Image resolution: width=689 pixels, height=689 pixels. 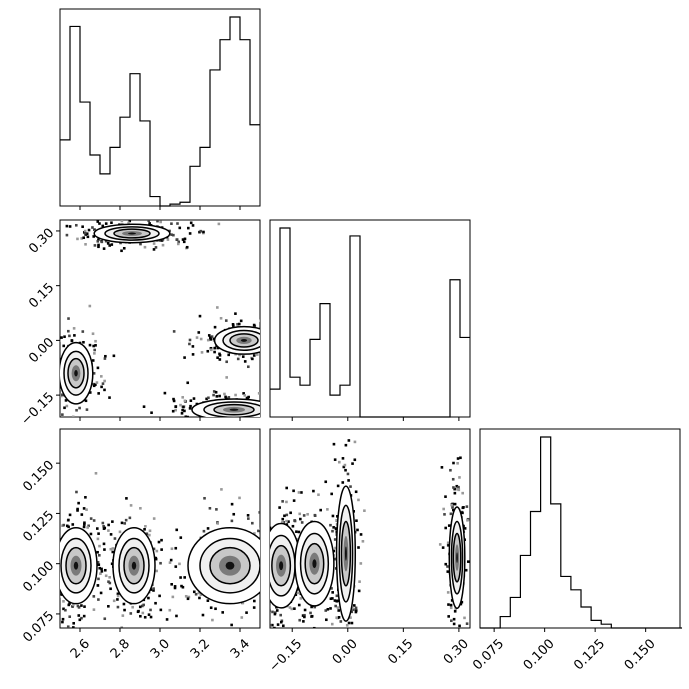 What do you see at coordinates (38, 409) in the screenshot?
I see `y-tick-label: −0.15` at bounding box center [38, 409].